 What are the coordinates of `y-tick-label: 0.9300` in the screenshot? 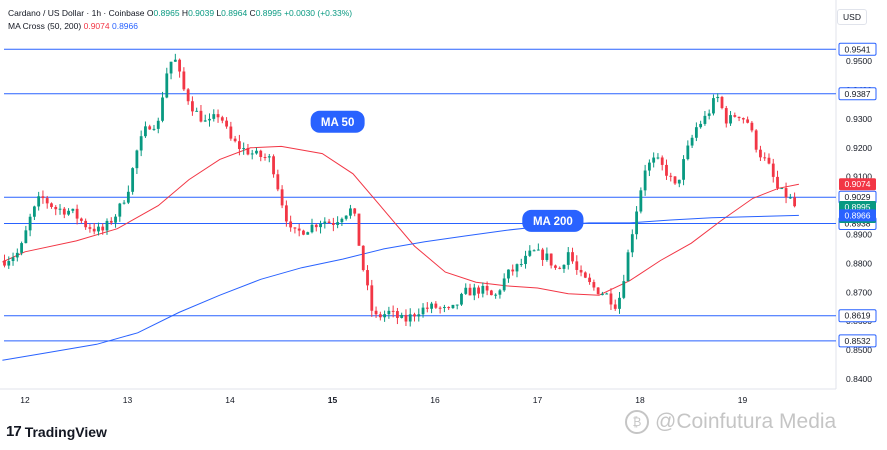 It's located at (859, 119).